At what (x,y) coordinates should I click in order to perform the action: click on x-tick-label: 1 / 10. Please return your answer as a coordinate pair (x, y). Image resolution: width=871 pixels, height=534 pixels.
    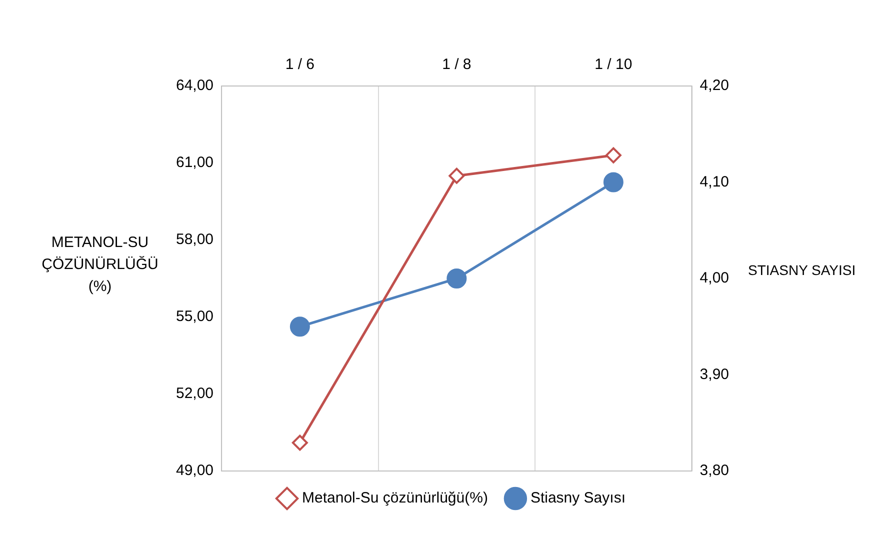
    Looking at the image, I should click on (613, 65).